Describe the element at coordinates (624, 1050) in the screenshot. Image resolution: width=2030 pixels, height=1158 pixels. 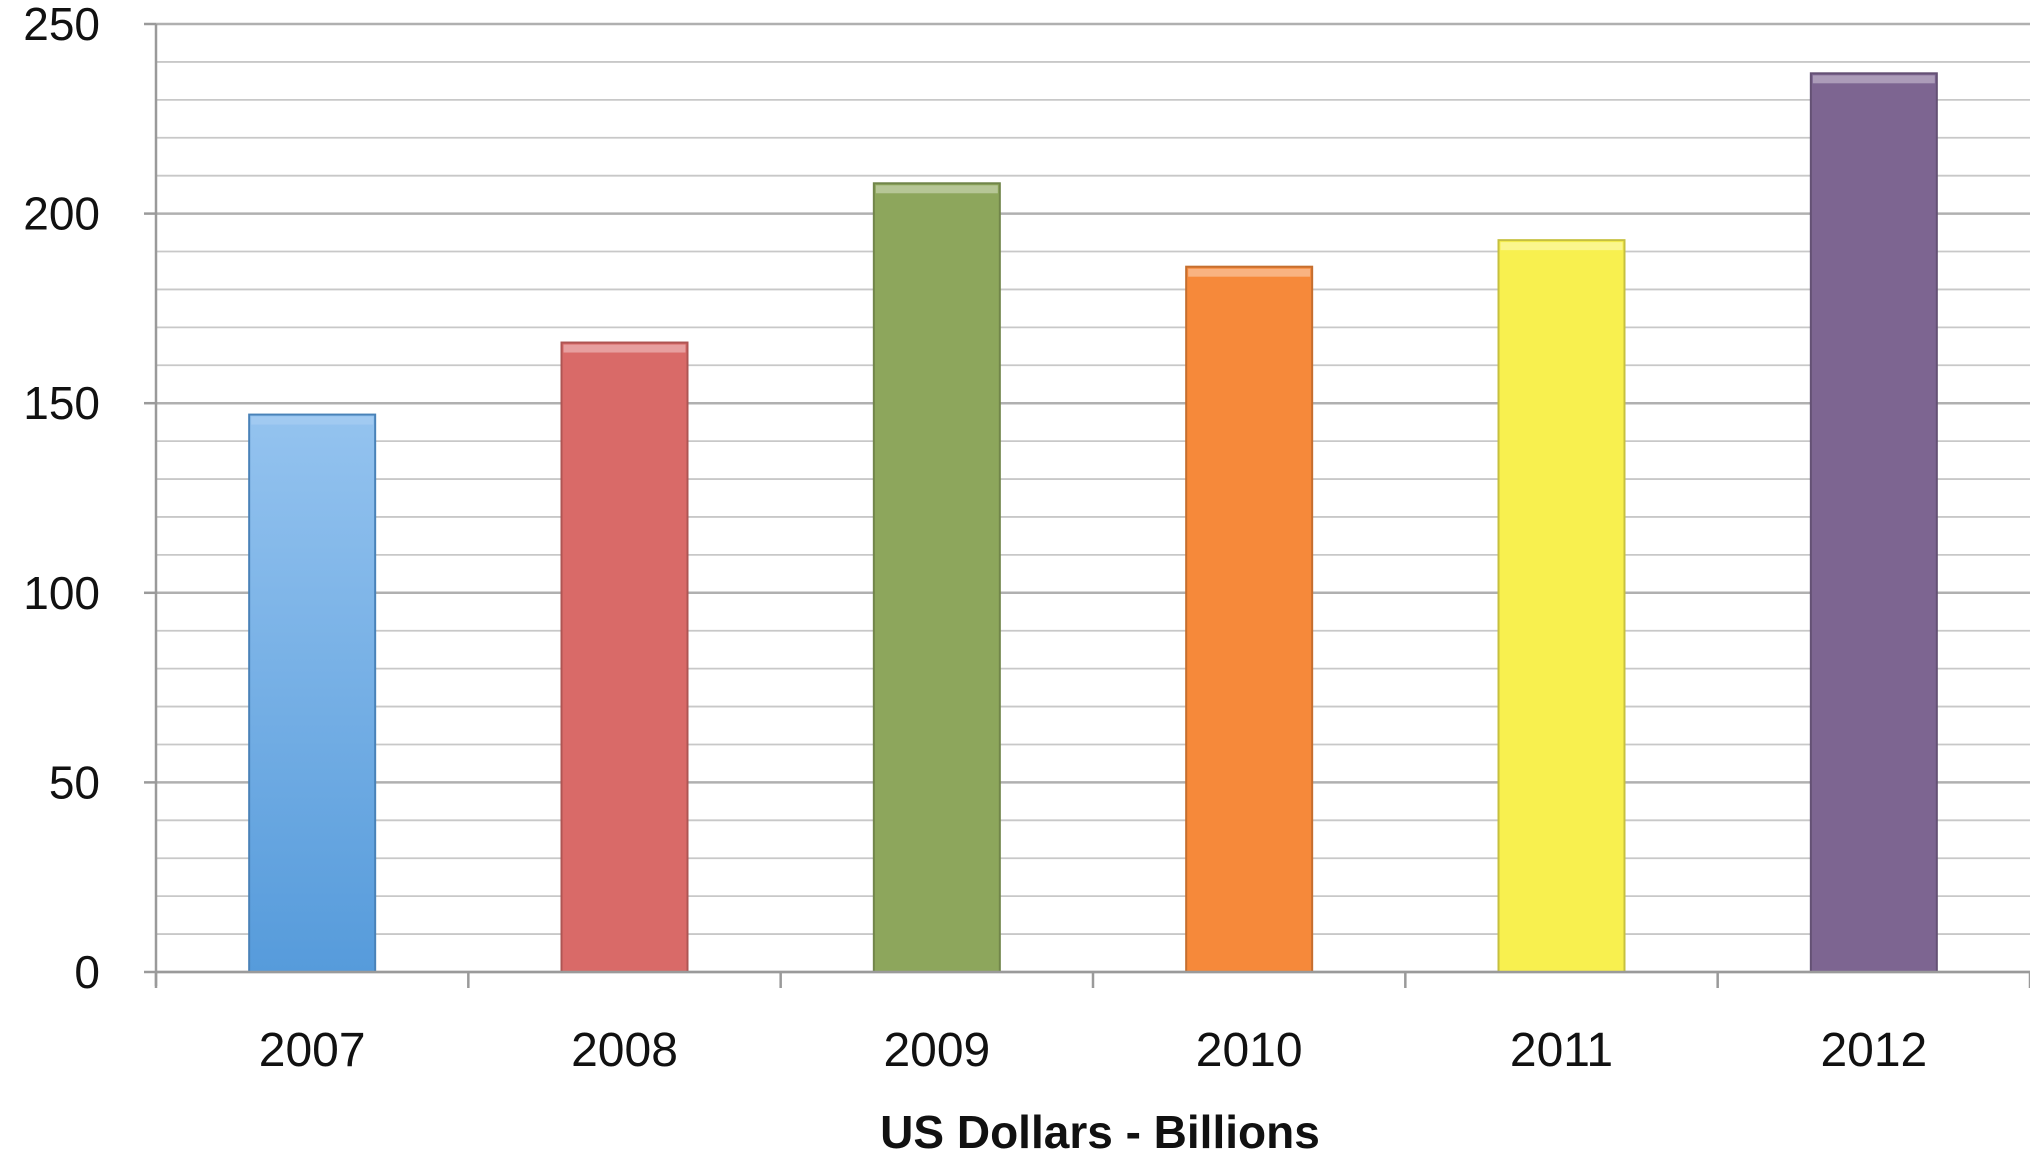
I see `x-tick-label: 2008` at that location.